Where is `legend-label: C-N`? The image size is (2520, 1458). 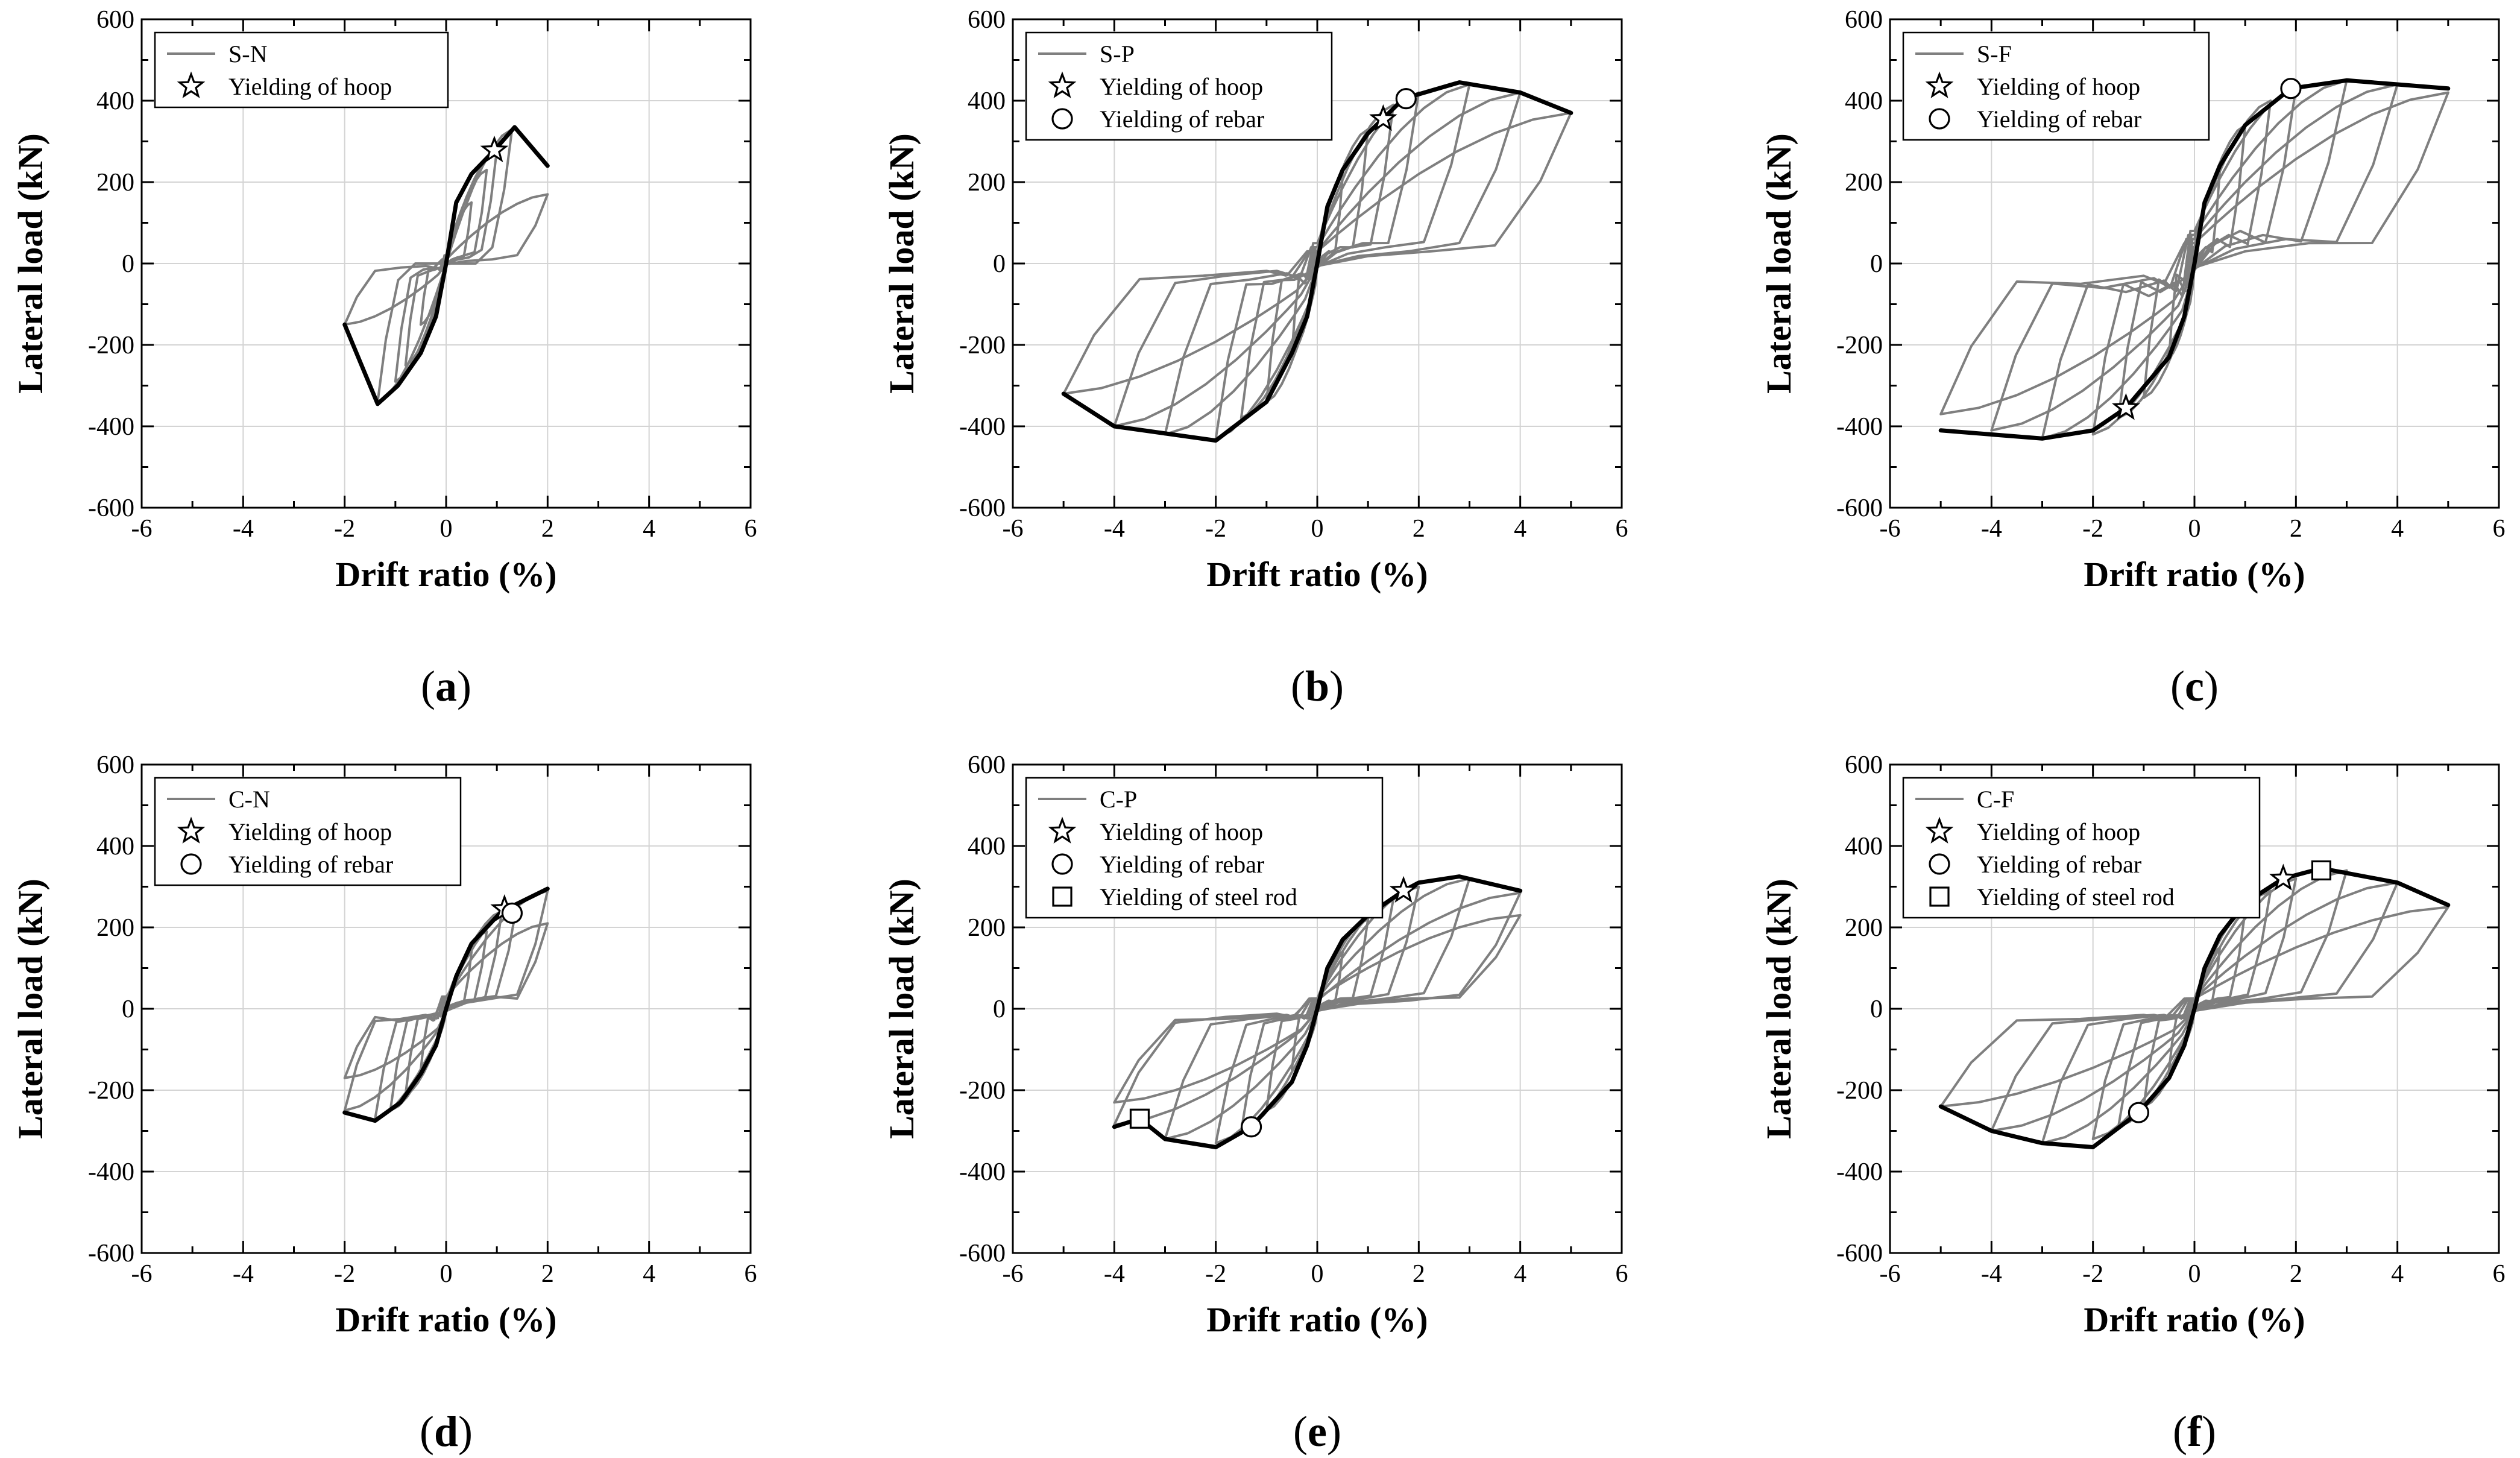
legend-label: C-N is located at coordinates (249, 799).